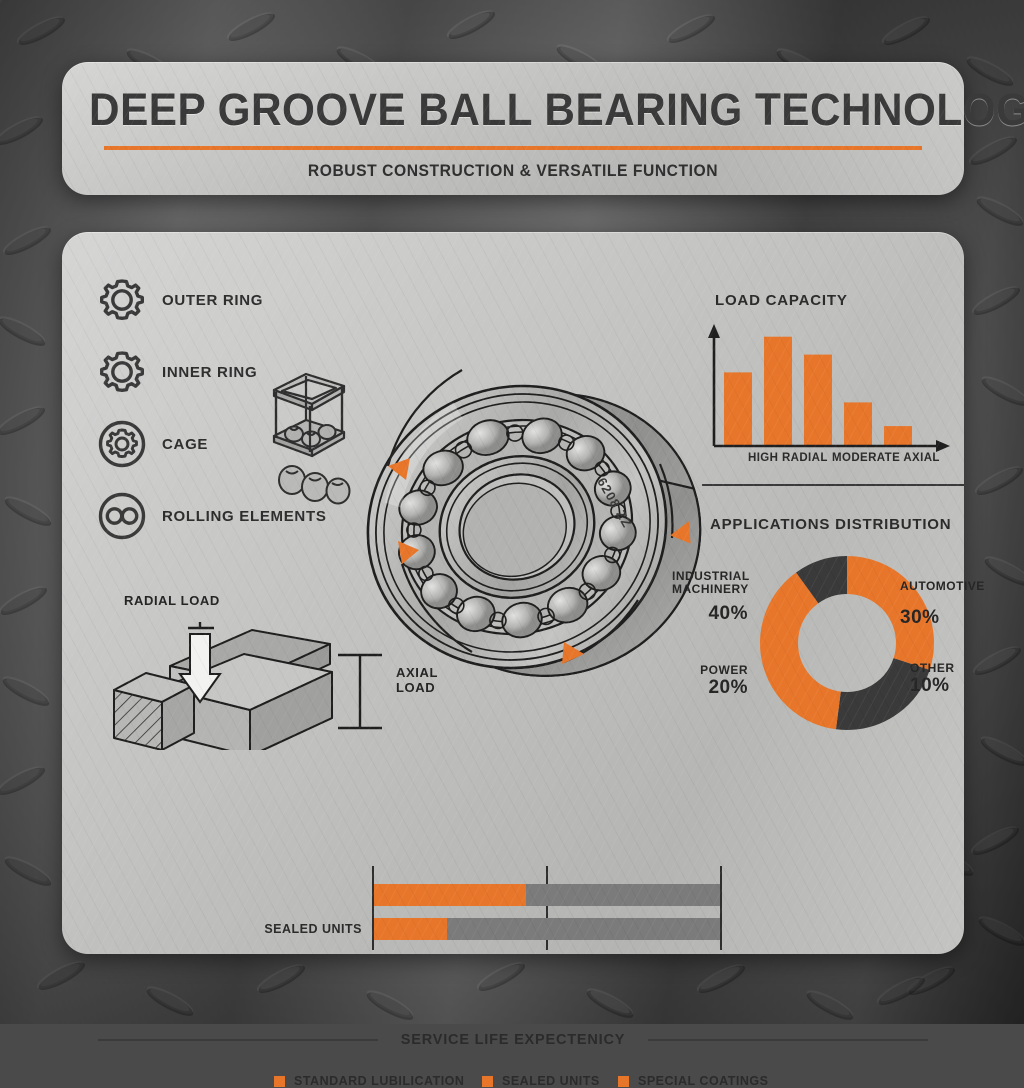  What do you see at coordinates (172, 600) in the screenshot?
I see `radial-load-label: RADIAL LOAD` at bounding box center [172, 600].